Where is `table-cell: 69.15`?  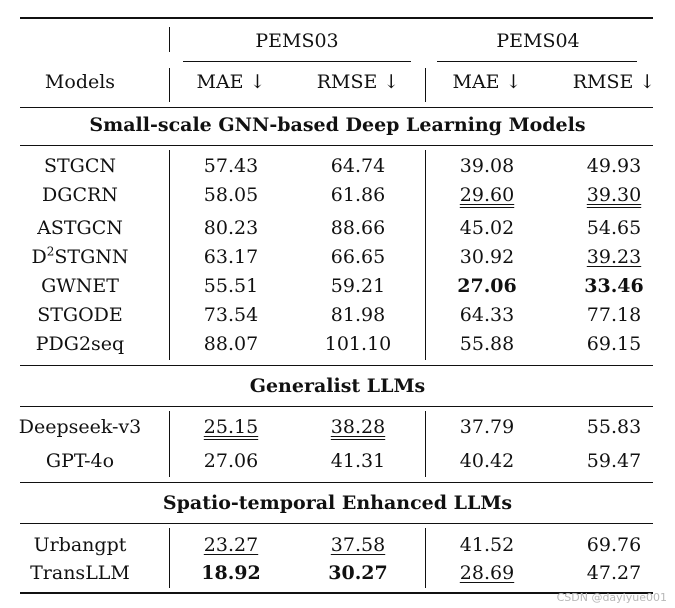 table-cell: 69.15 is located at coordinates (614, 344).